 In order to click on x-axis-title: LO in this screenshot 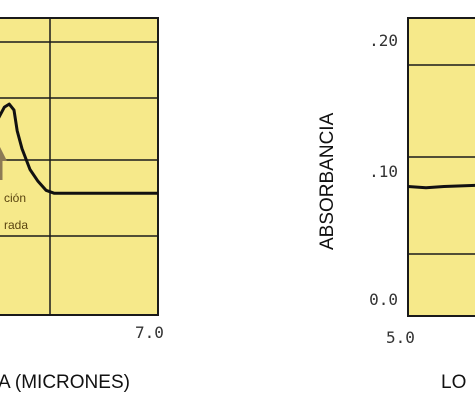, I will do `click(453, 382)`.